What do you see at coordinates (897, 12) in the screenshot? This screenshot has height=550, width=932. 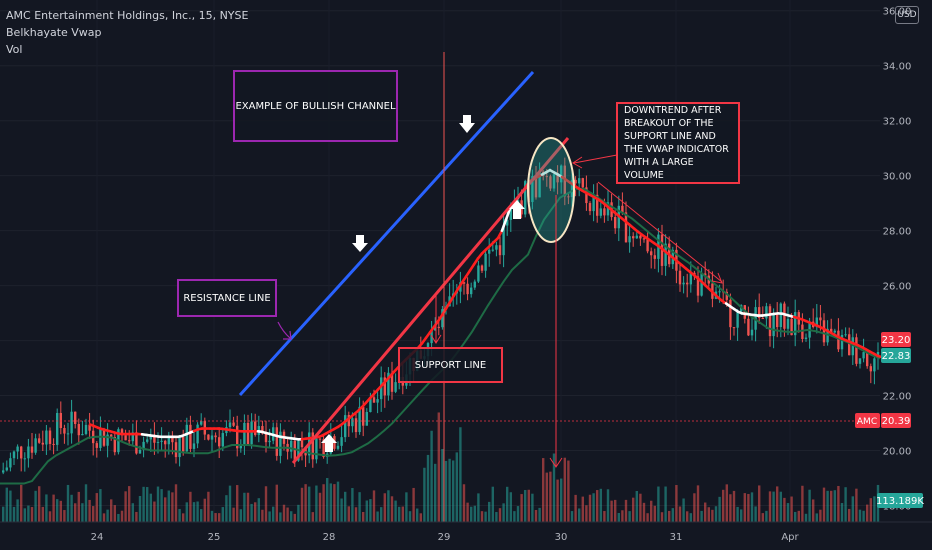 I see `price-tick-label: 36.00` at bounding box center [897, 12].